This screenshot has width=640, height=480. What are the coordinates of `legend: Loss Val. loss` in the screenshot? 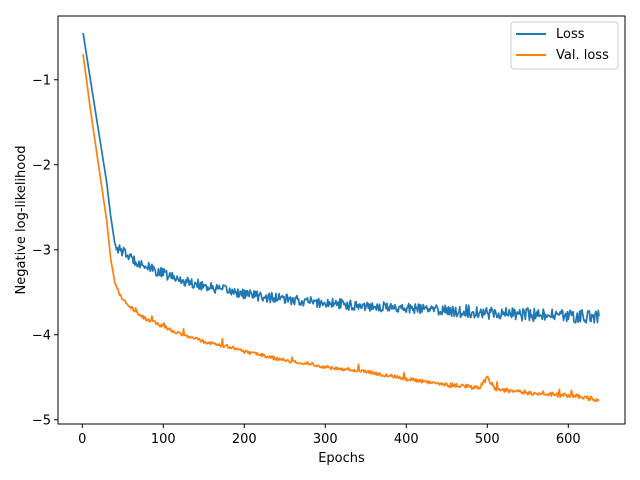 It's located at (564, 45).